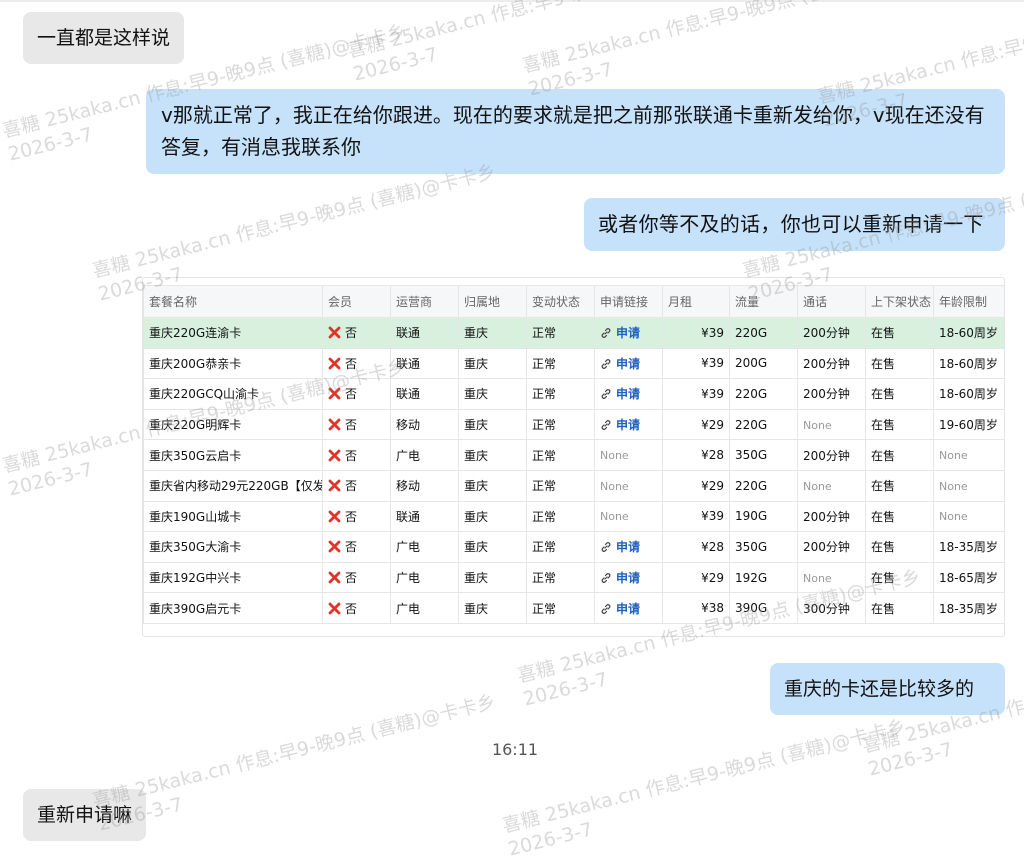 The image size is (1024, 862). I want to click on table-row: 重庆220G明辉卡 否 移动 重庆 正常 申请 ¥29 220G None 在售 19-60周岁, so click(573, 424).